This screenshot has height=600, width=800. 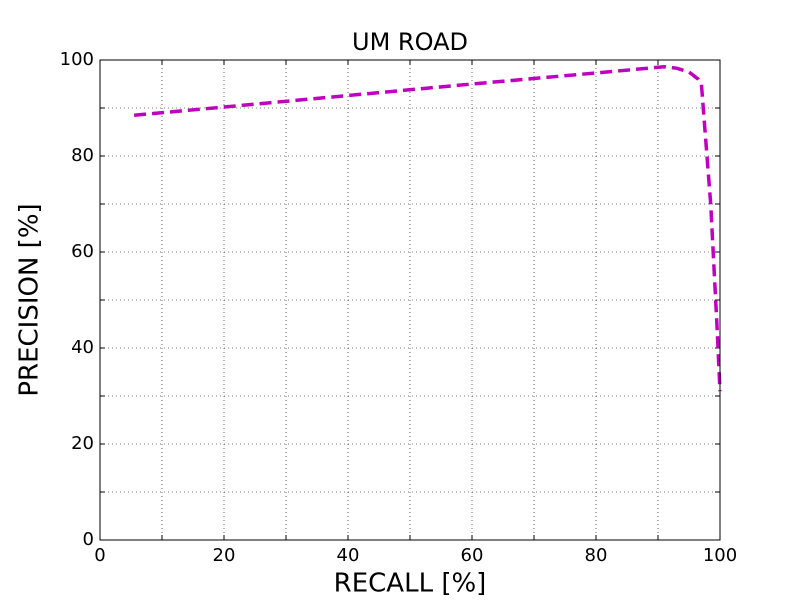 I want to click on x-tick-label: 40, so click(x=348, y=555).